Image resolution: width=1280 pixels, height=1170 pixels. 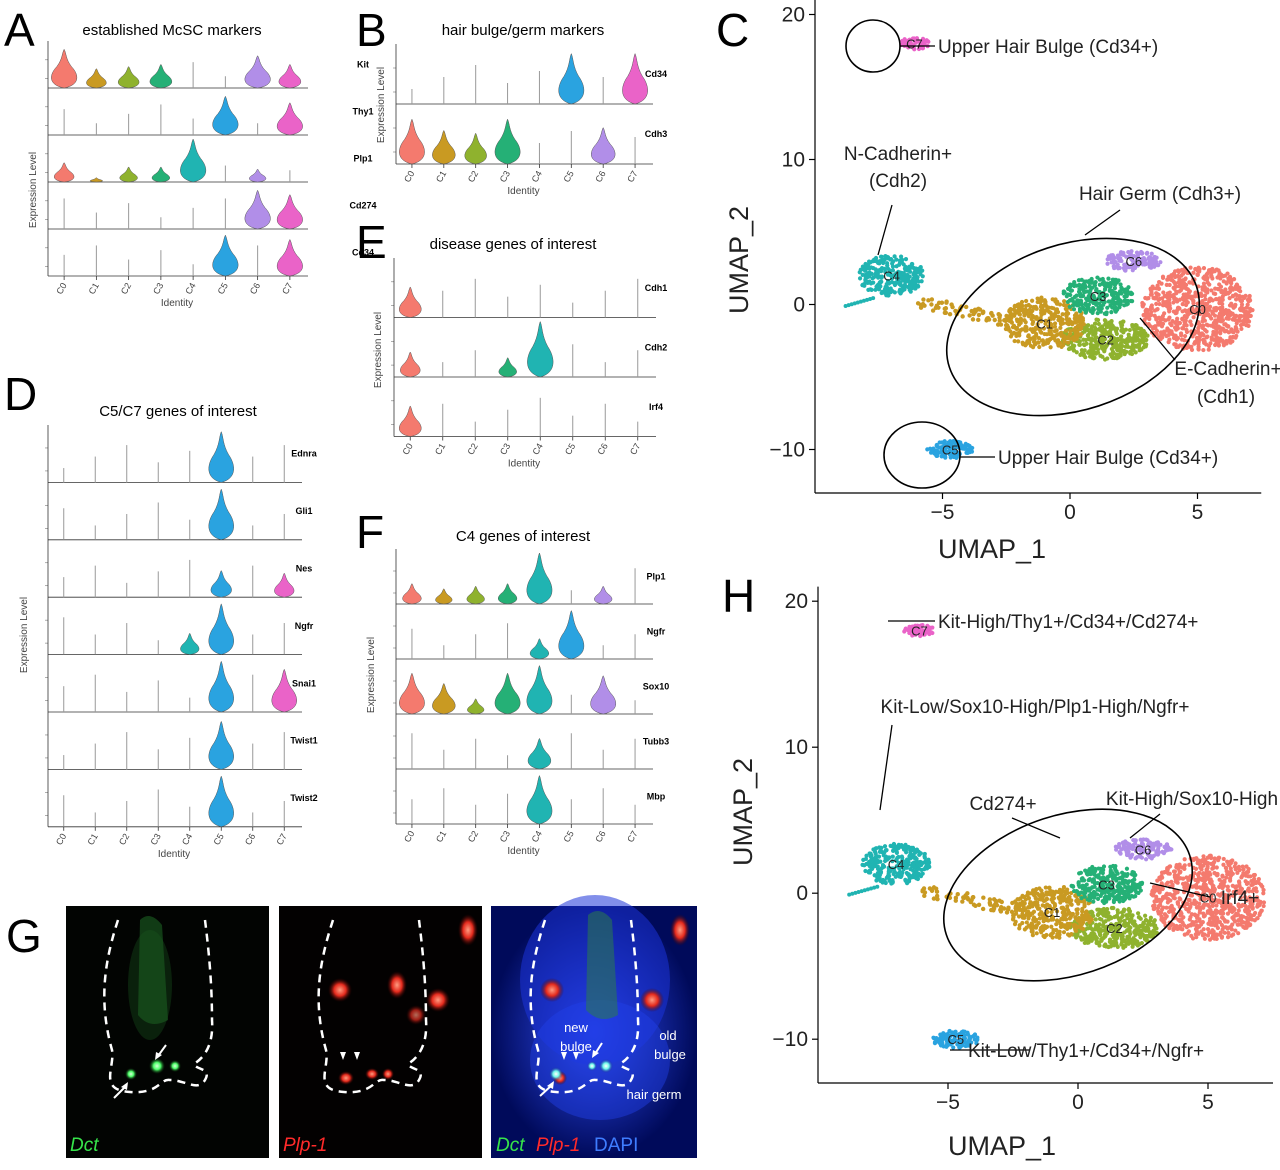 What do you see at coordinates (410, 302) in the screenshot?
I see `violin-cdh1-c0` at bounding box center [410, 302].